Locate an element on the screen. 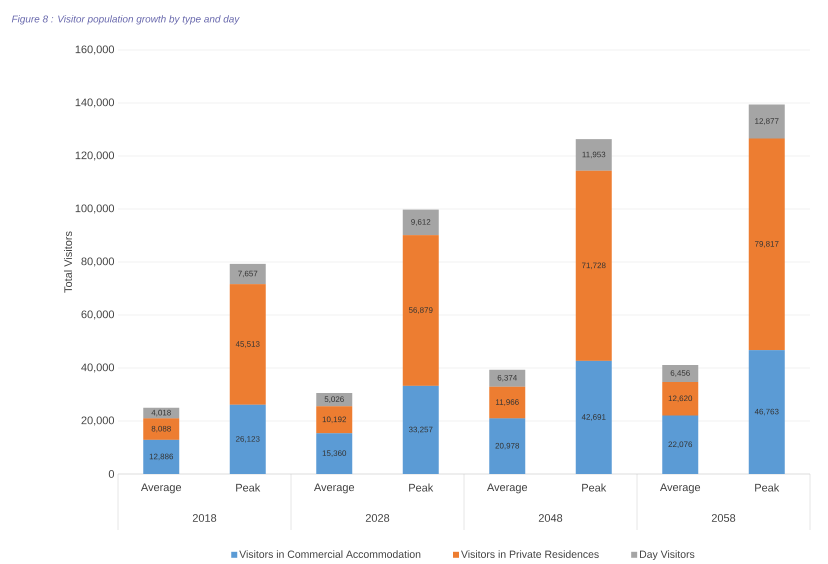 Image resolution: width=828 pixels, height=564 pixels. legend-label: Visitors in Commercial Accommodation is located at coordinates (329, 554).